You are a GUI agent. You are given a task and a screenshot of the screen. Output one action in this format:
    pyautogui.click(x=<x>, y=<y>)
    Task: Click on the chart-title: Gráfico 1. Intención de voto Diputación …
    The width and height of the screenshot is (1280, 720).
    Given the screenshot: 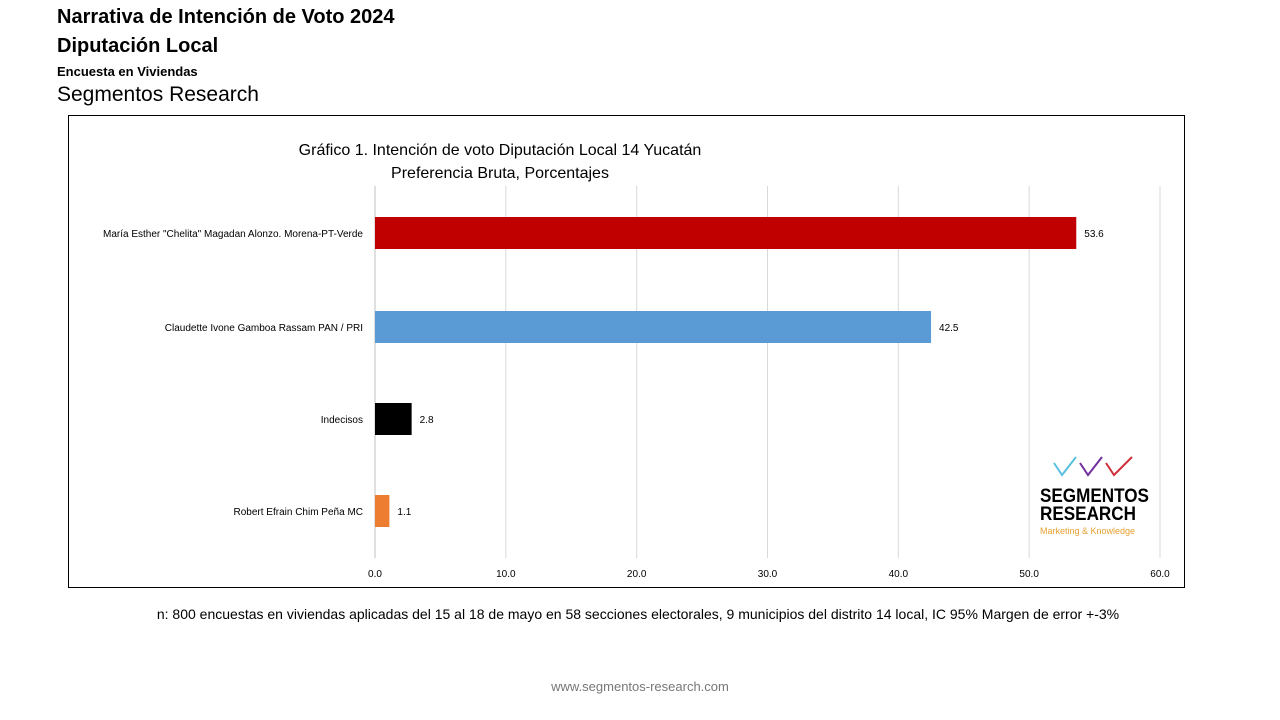 What is the action you would take?
    pyautogui.click(x=500, y=150)
    